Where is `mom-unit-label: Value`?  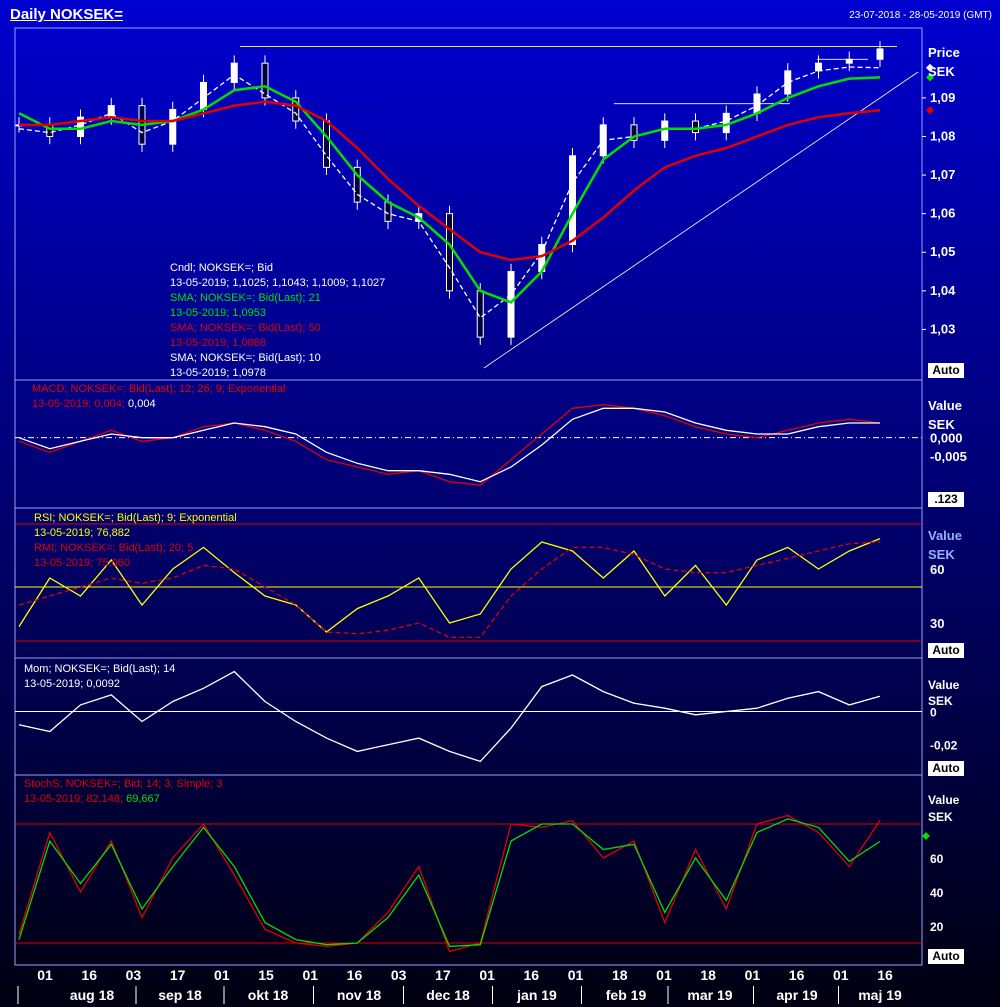 mom-unit-label: Value is located at coordinates (944, 685).